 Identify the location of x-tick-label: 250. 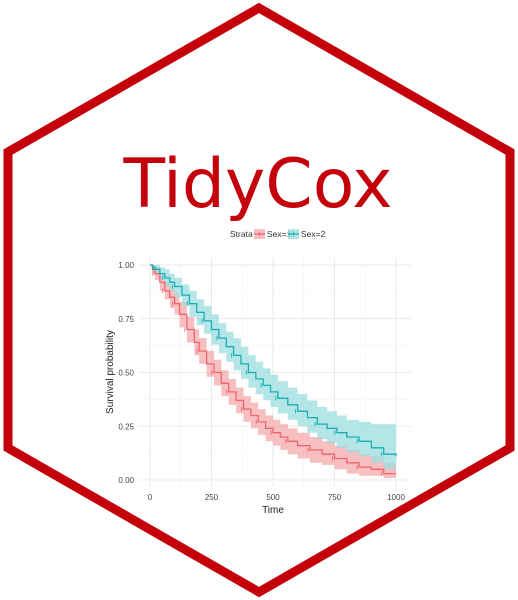
(212, 497).